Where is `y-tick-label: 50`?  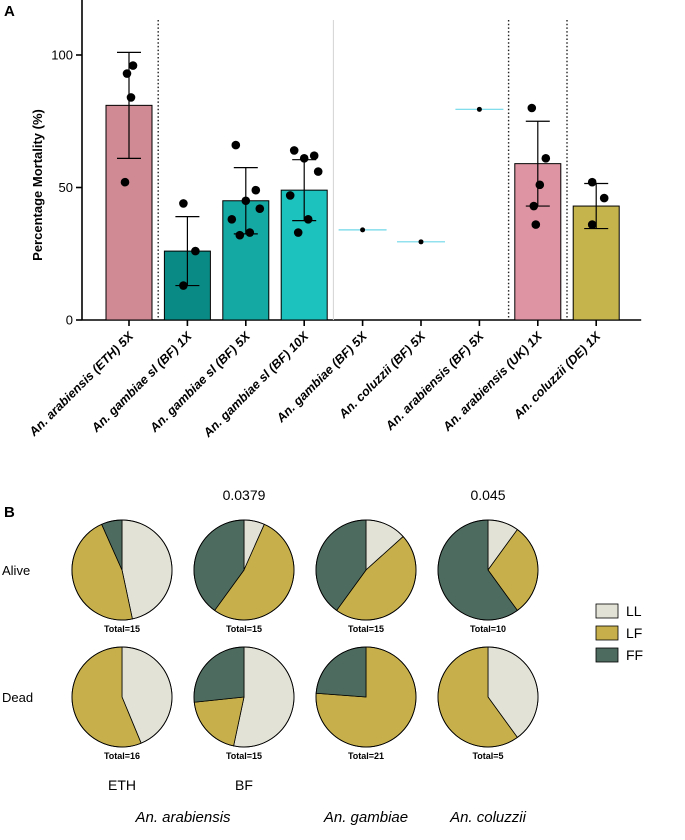 y-tick-label: 50 is located at coordinates (66, 187).